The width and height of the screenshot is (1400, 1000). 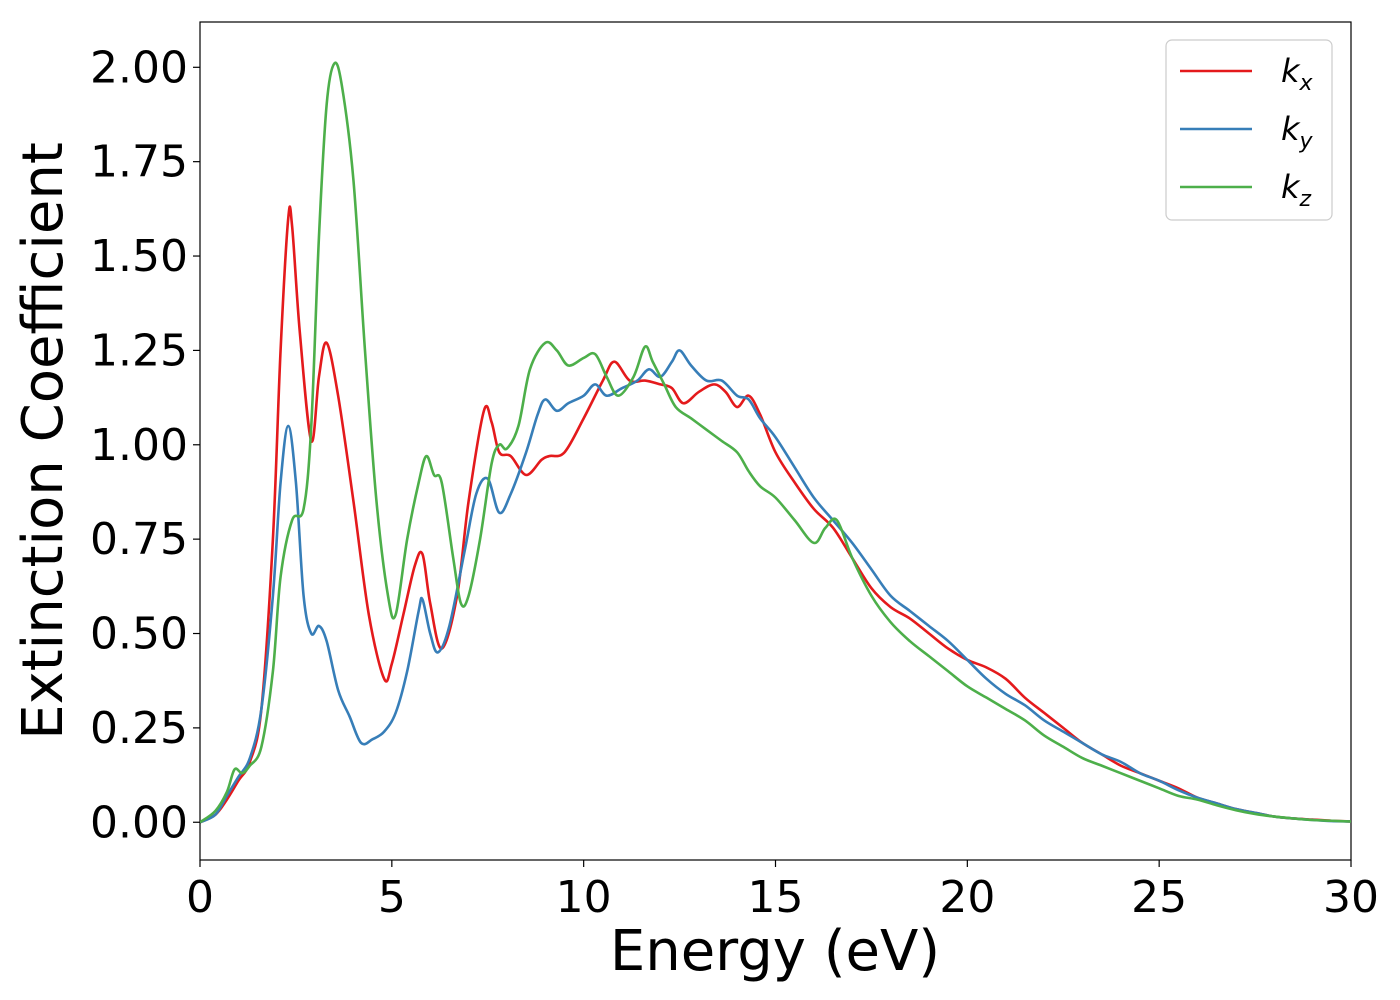 I want to click on y-tick-label: 0.25, so click(x=139, y=728).